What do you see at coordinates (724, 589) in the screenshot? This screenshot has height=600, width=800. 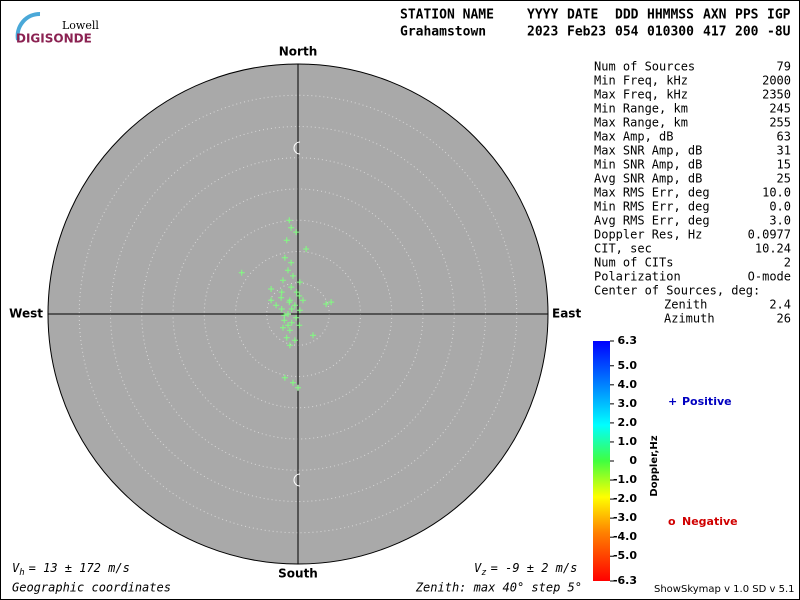 I see `version: ShowSkymap v 1.0 SD v 5.1` at bounding box center [724, 589].